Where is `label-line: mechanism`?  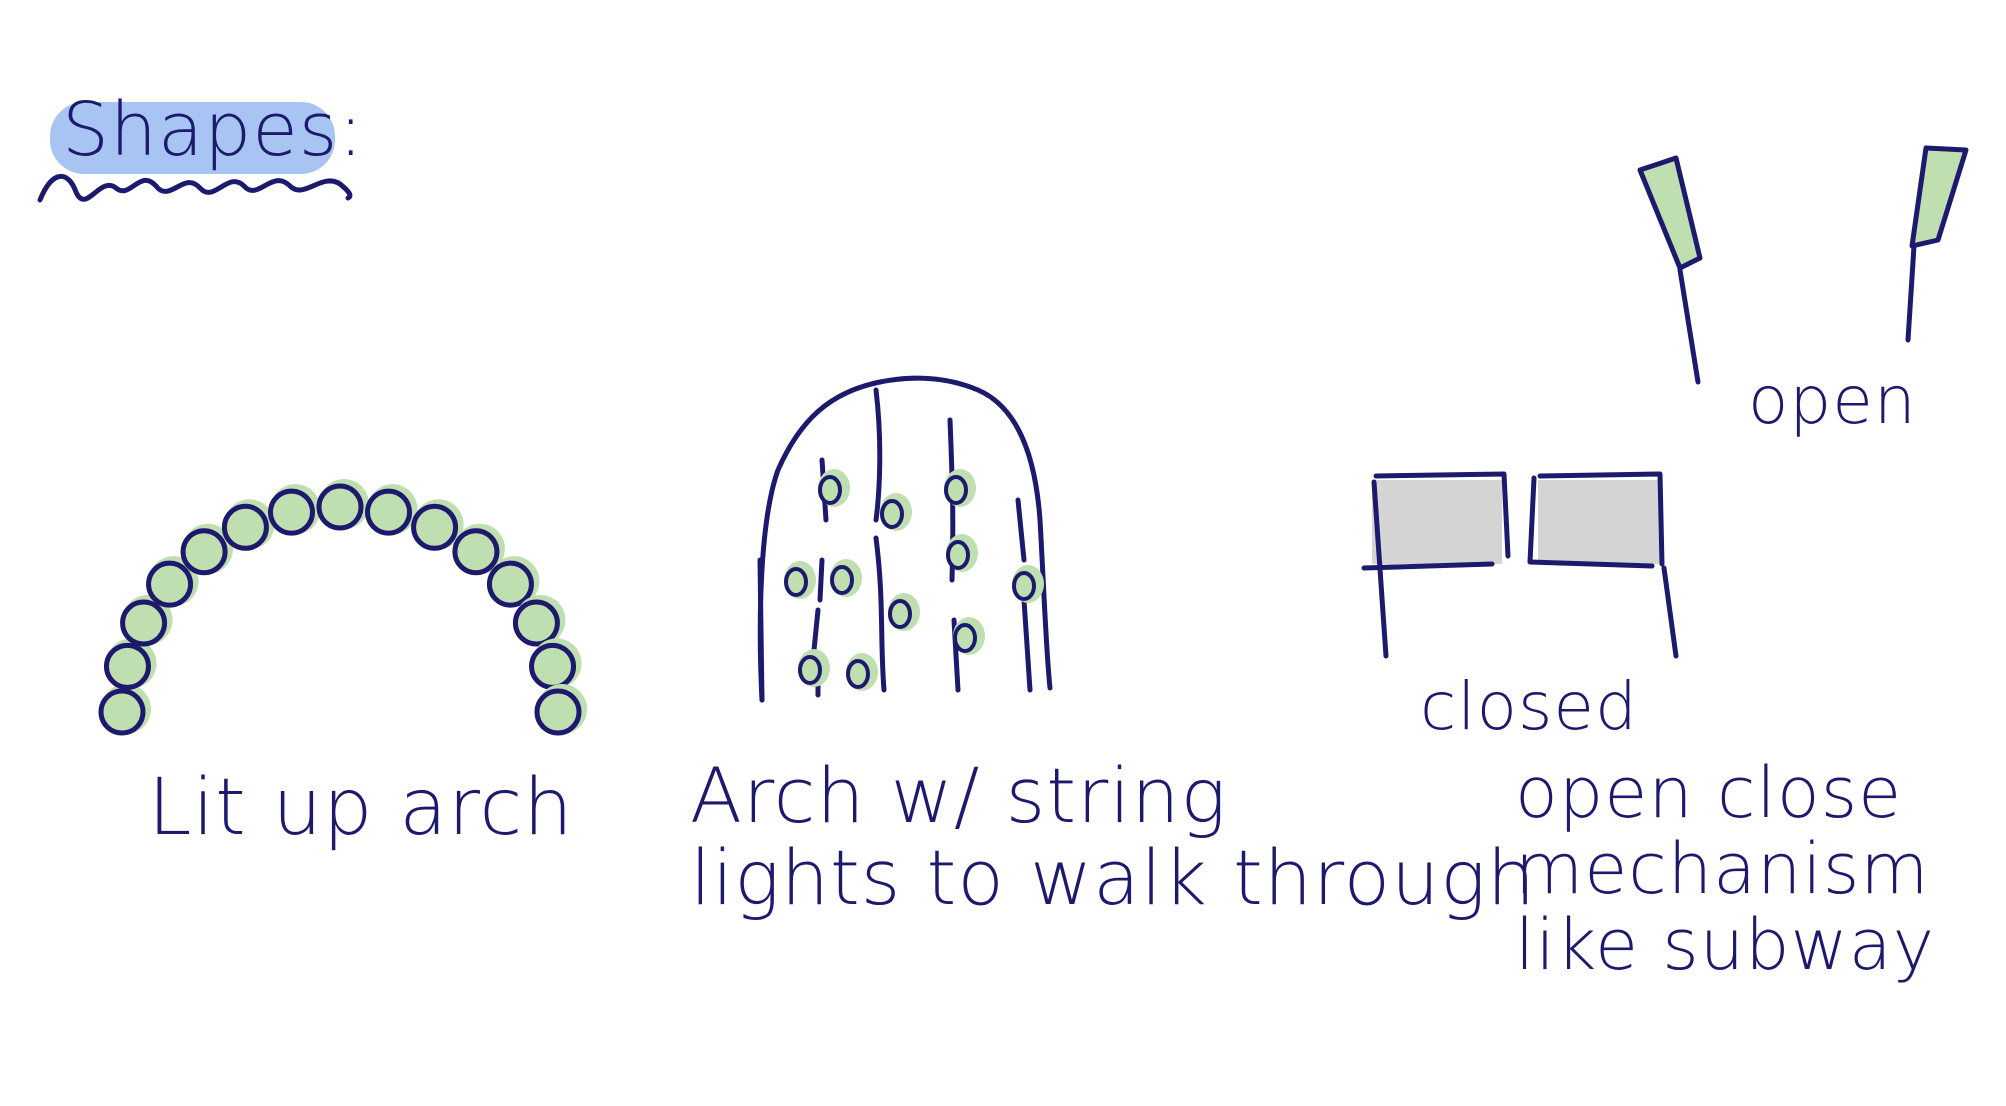
label-line: mechanism is located at coordinates (1722, 869).